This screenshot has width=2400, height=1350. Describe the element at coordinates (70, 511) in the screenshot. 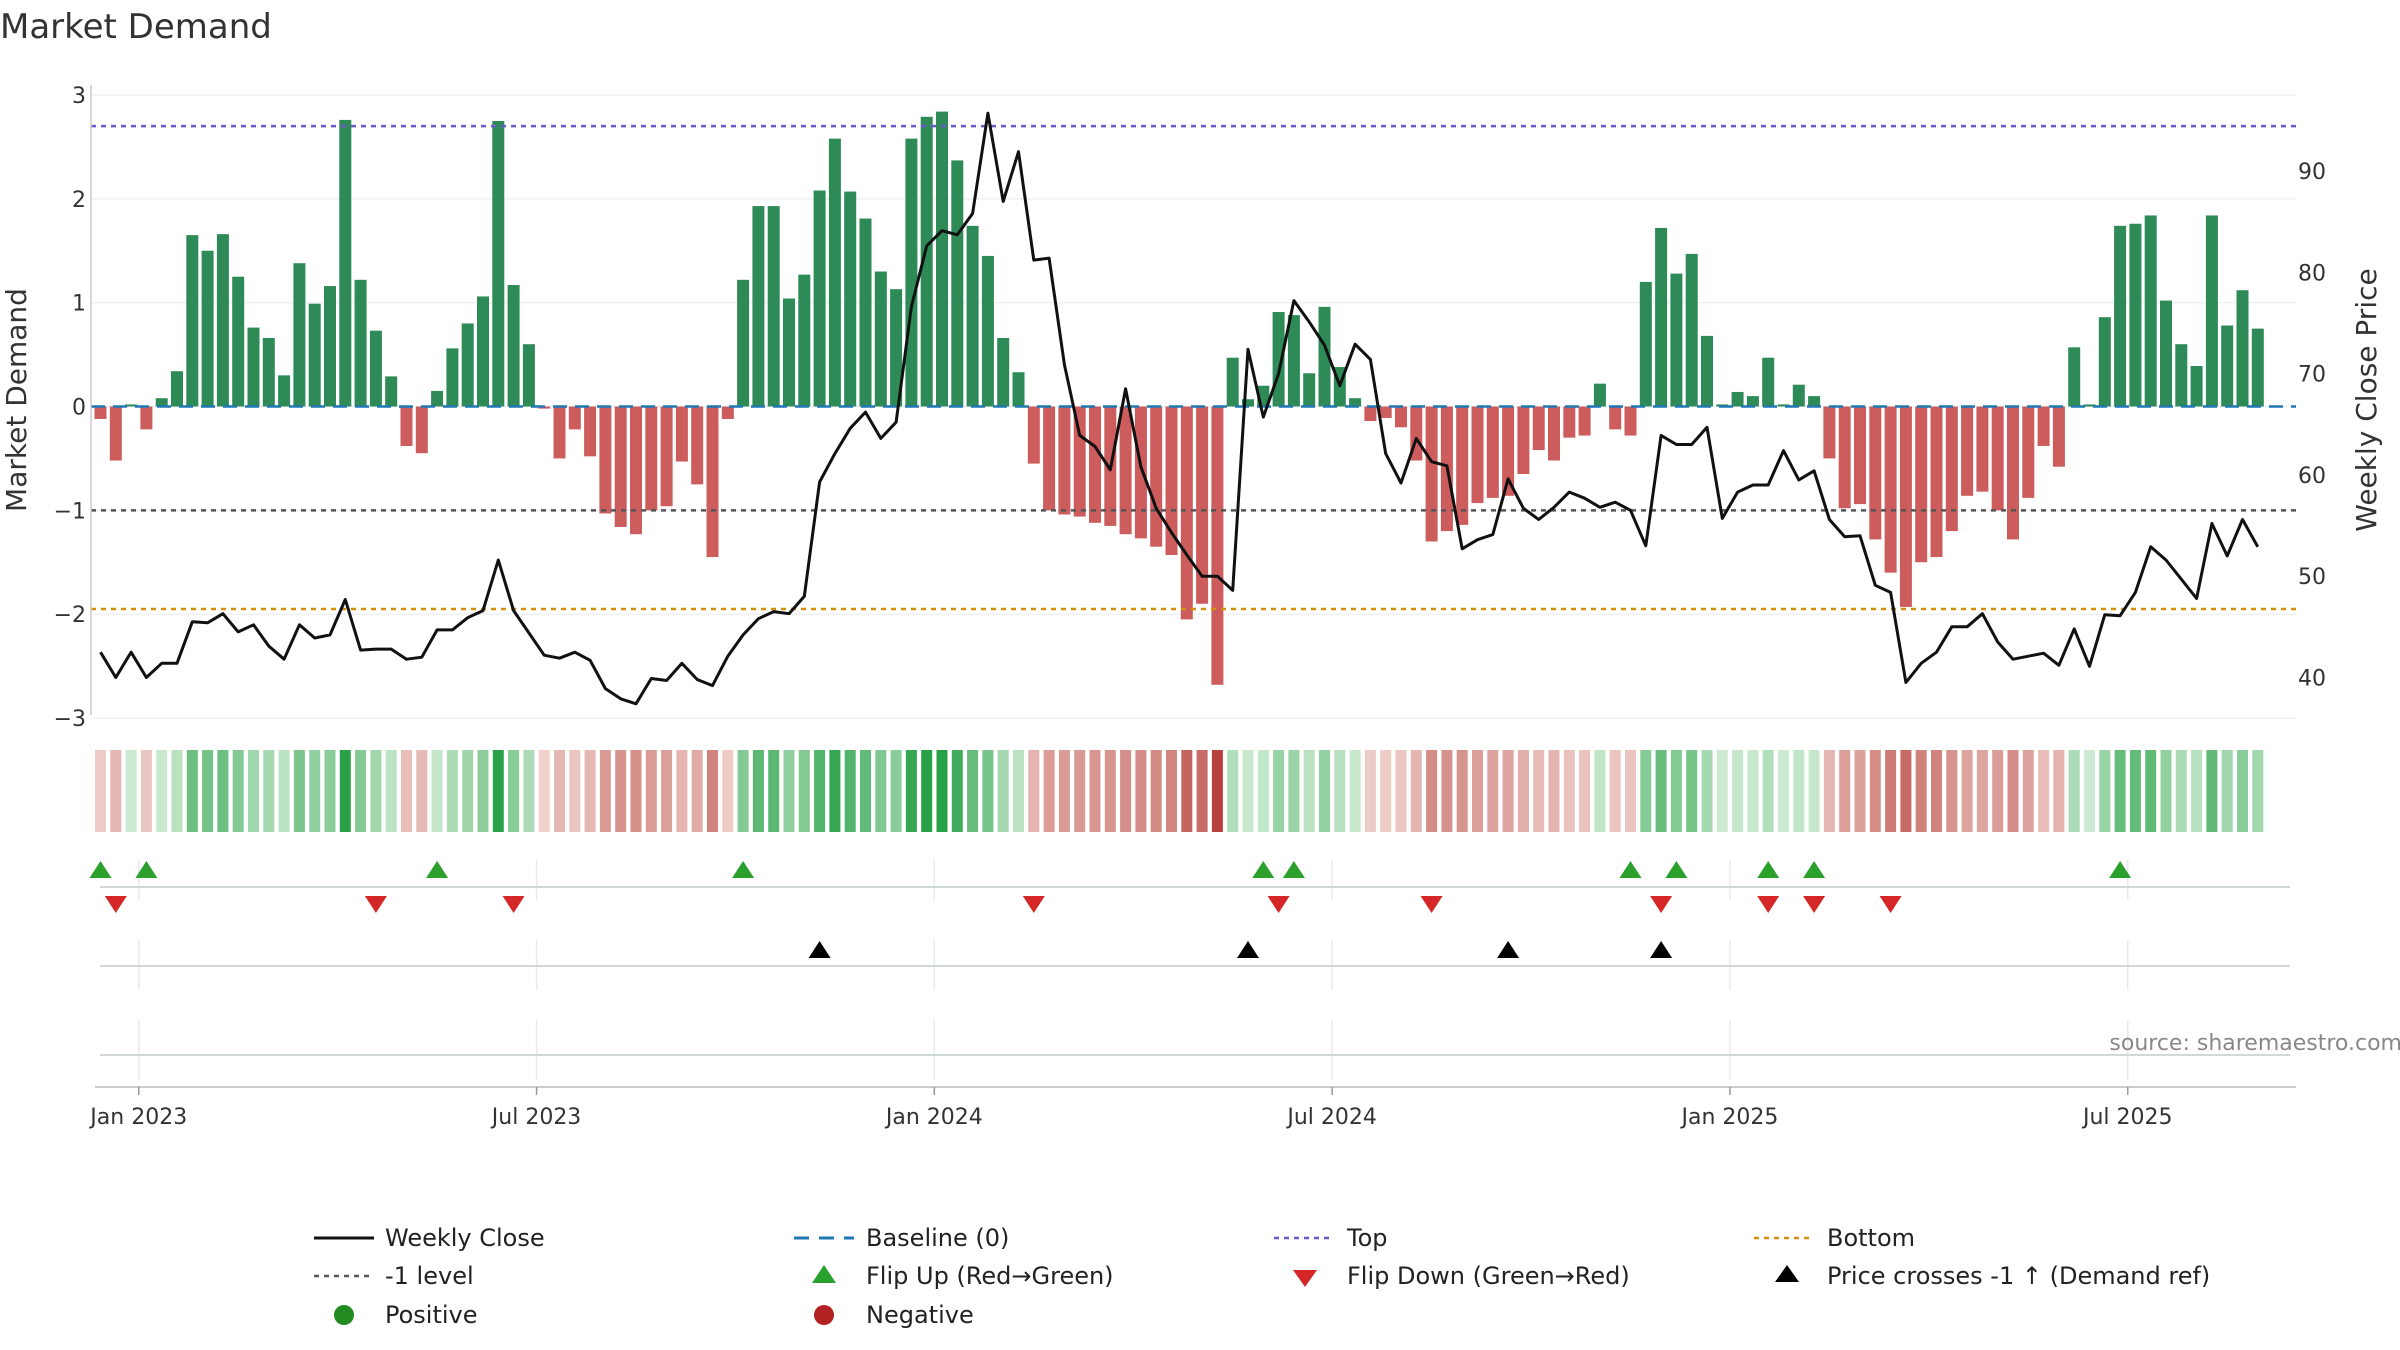

I see `y-tick-label: −1` at that location.